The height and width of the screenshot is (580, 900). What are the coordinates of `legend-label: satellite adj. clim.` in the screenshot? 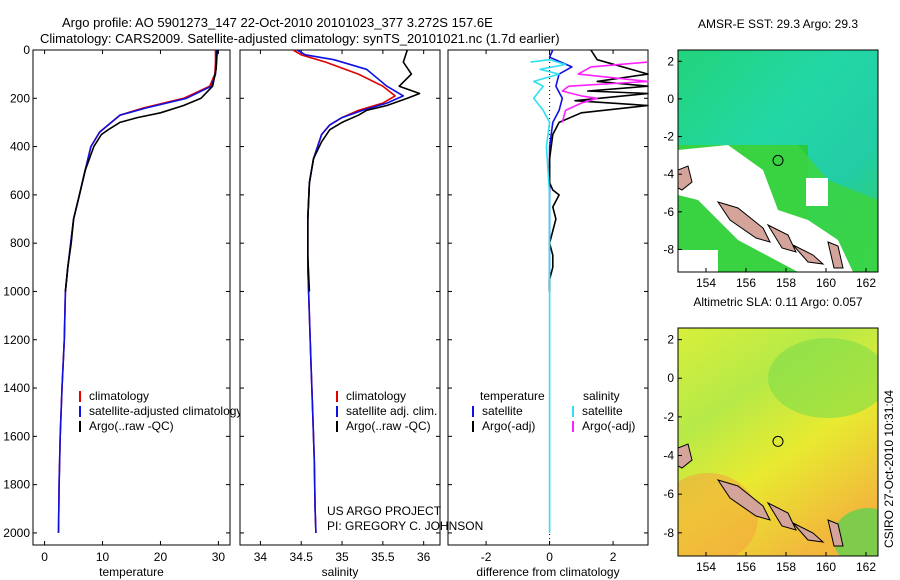 It's located at (391, 411).